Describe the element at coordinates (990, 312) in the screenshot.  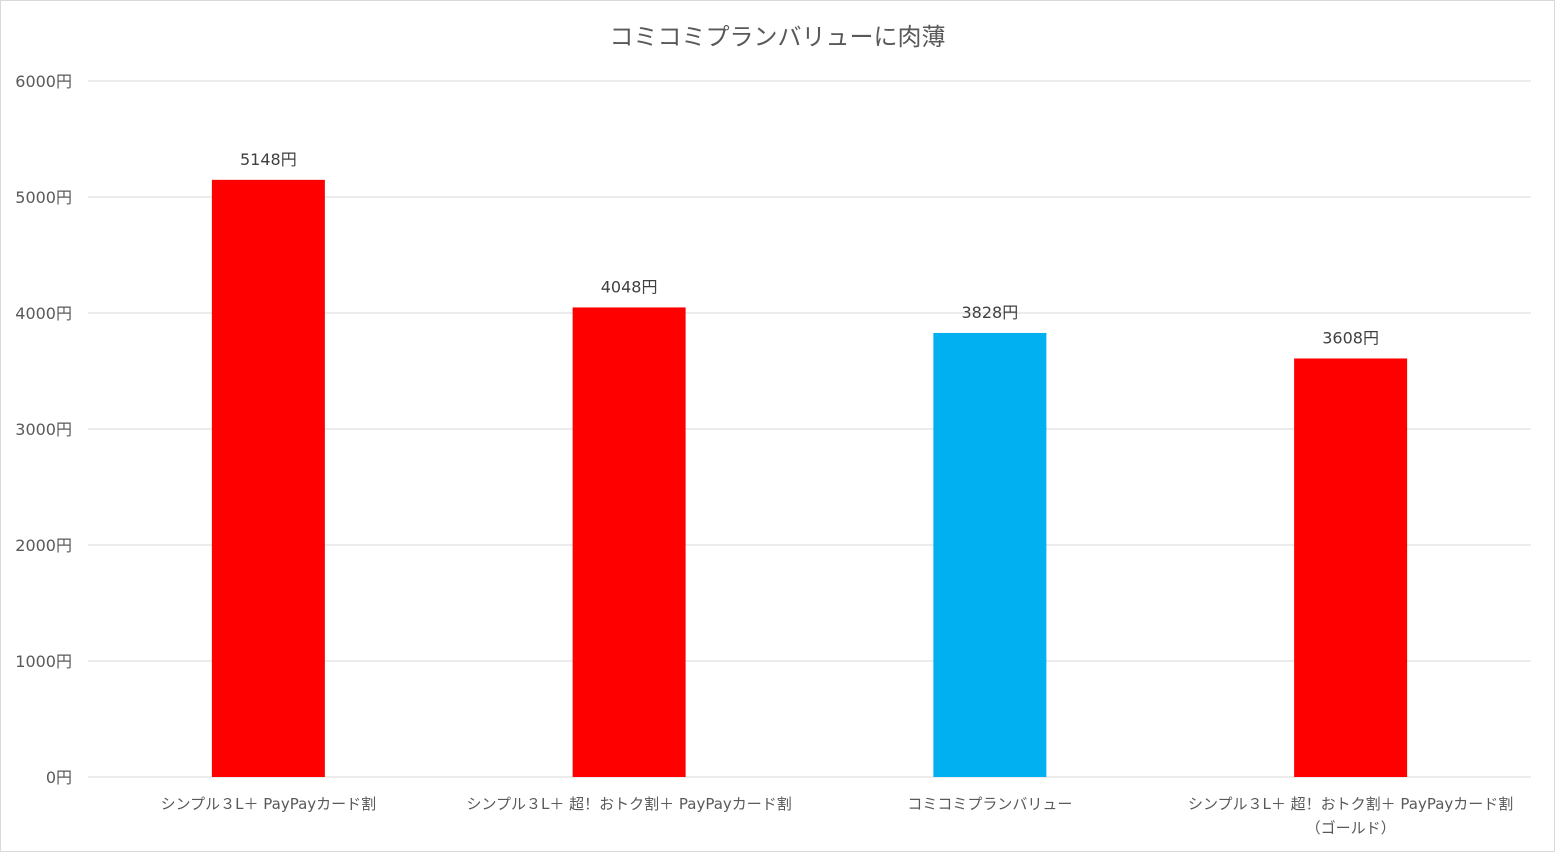
I see `data-label: 3828円` at that location.